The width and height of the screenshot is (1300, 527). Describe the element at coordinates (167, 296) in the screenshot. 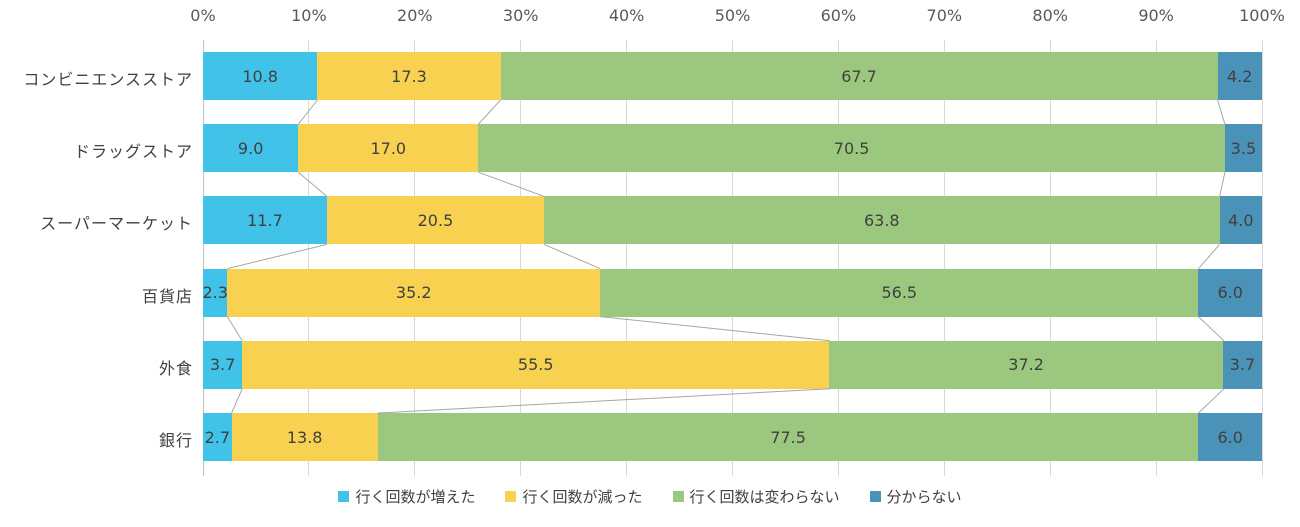

I see `category-label: 百貨店` at that location.